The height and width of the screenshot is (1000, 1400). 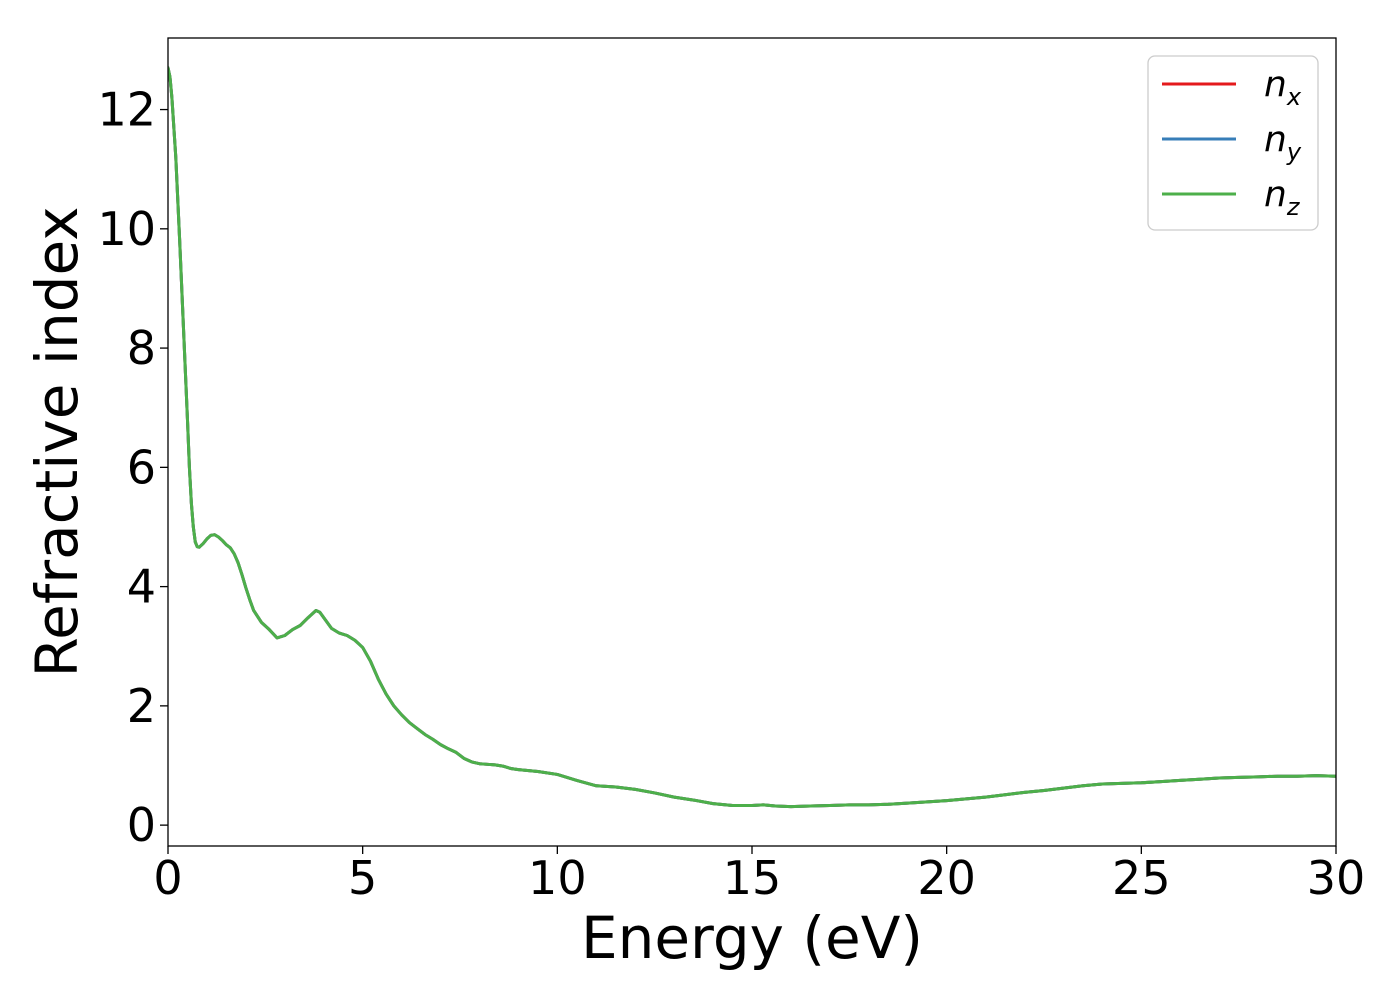 What do you see at coordinates (57, 441) in the screenshot?
I see `y-axis-title: Refractive index` at bounding box center [57, 441].